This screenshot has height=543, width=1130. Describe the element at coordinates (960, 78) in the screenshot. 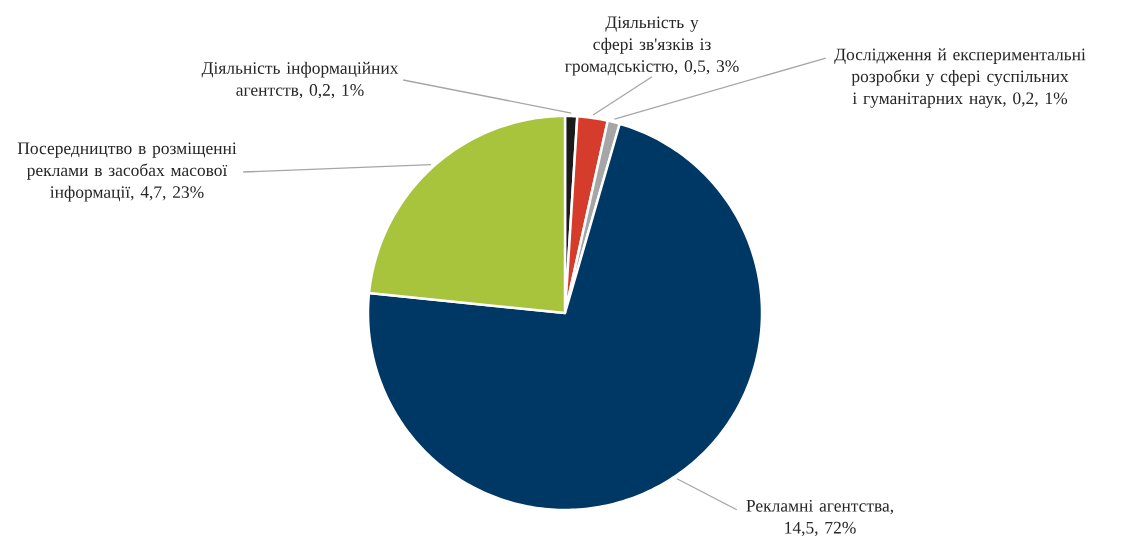

I see `slice-label: Дослідження й експериментальні розробки у сфері суспільних і гуманітарних наук, 0,2, 1%` at that location.